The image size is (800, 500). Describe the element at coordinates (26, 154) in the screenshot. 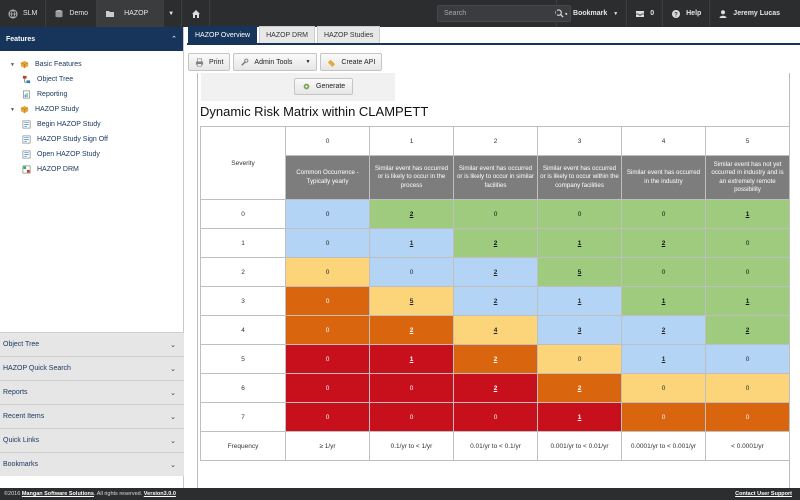

I see `form-icon` at that location.